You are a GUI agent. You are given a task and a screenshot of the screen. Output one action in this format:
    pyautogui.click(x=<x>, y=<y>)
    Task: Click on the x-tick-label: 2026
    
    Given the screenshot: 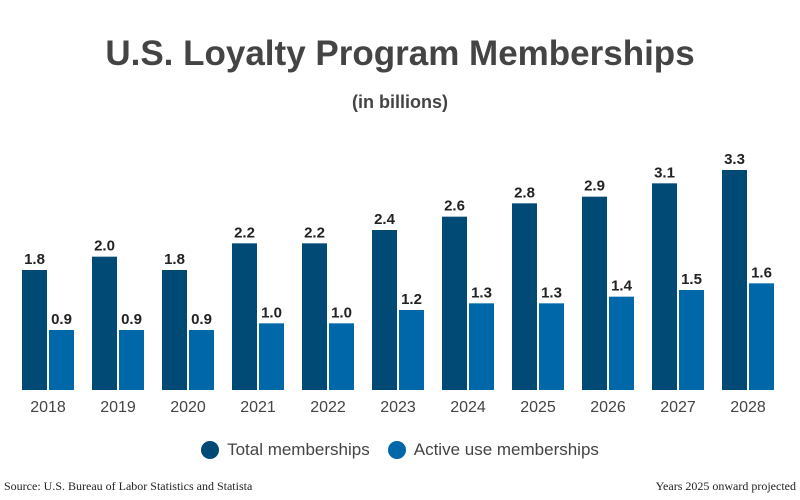 What is the action you would take?
    pyautogui.click(x=608, y=407)
    